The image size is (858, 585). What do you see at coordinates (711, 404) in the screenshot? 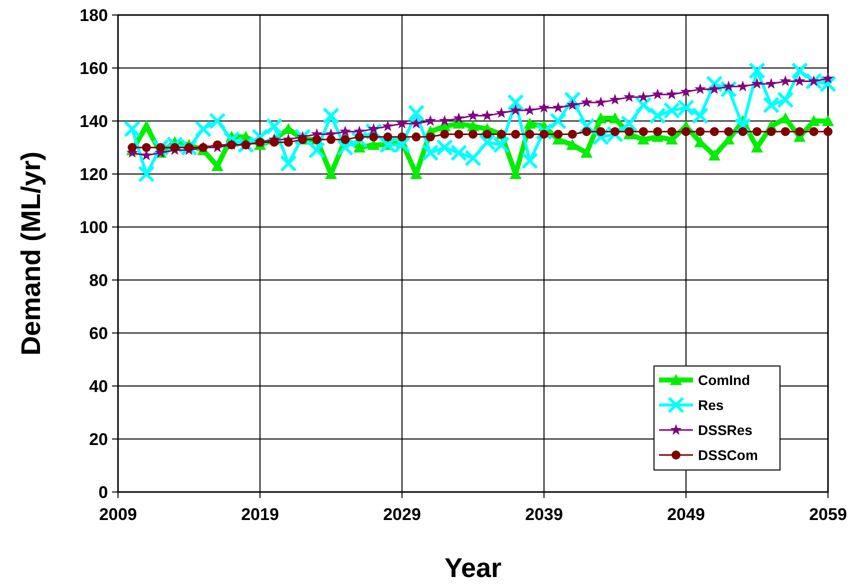
I see `legend-label: Res` at bounding box center [711, 404].